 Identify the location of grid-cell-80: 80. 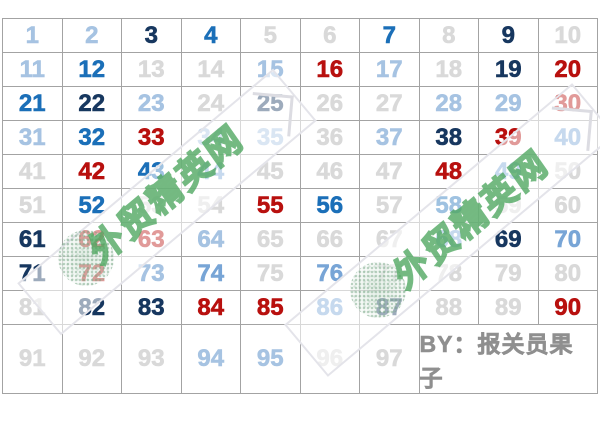
(568, 274).